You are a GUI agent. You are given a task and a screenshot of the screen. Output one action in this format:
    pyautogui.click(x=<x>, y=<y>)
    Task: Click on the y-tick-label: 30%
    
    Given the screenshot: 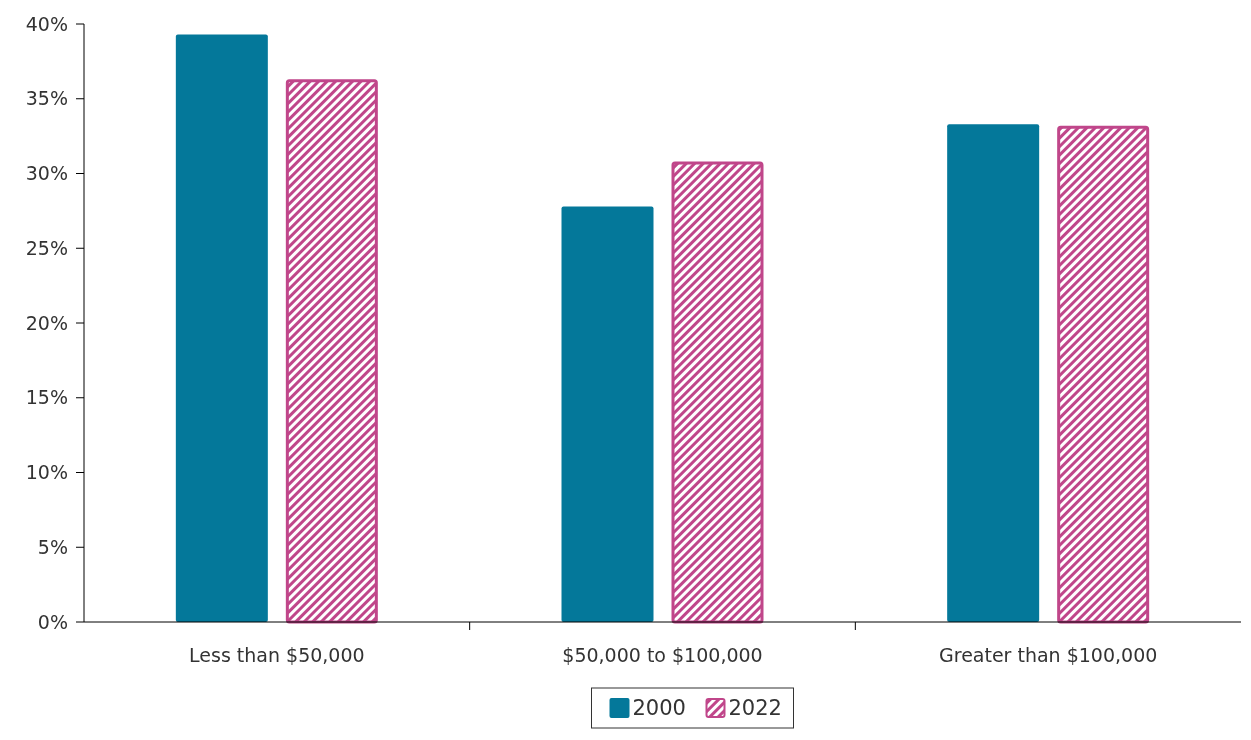 What is the action you would take?
    pyautogui.click(x=46, y=173)
    